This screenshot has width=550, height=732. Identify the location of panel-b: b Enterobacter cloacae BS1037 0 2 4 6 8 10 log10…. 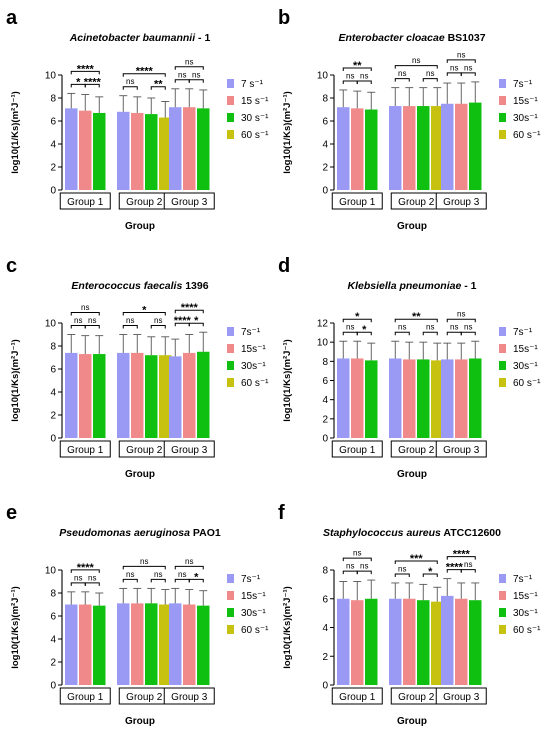
(409, 119).